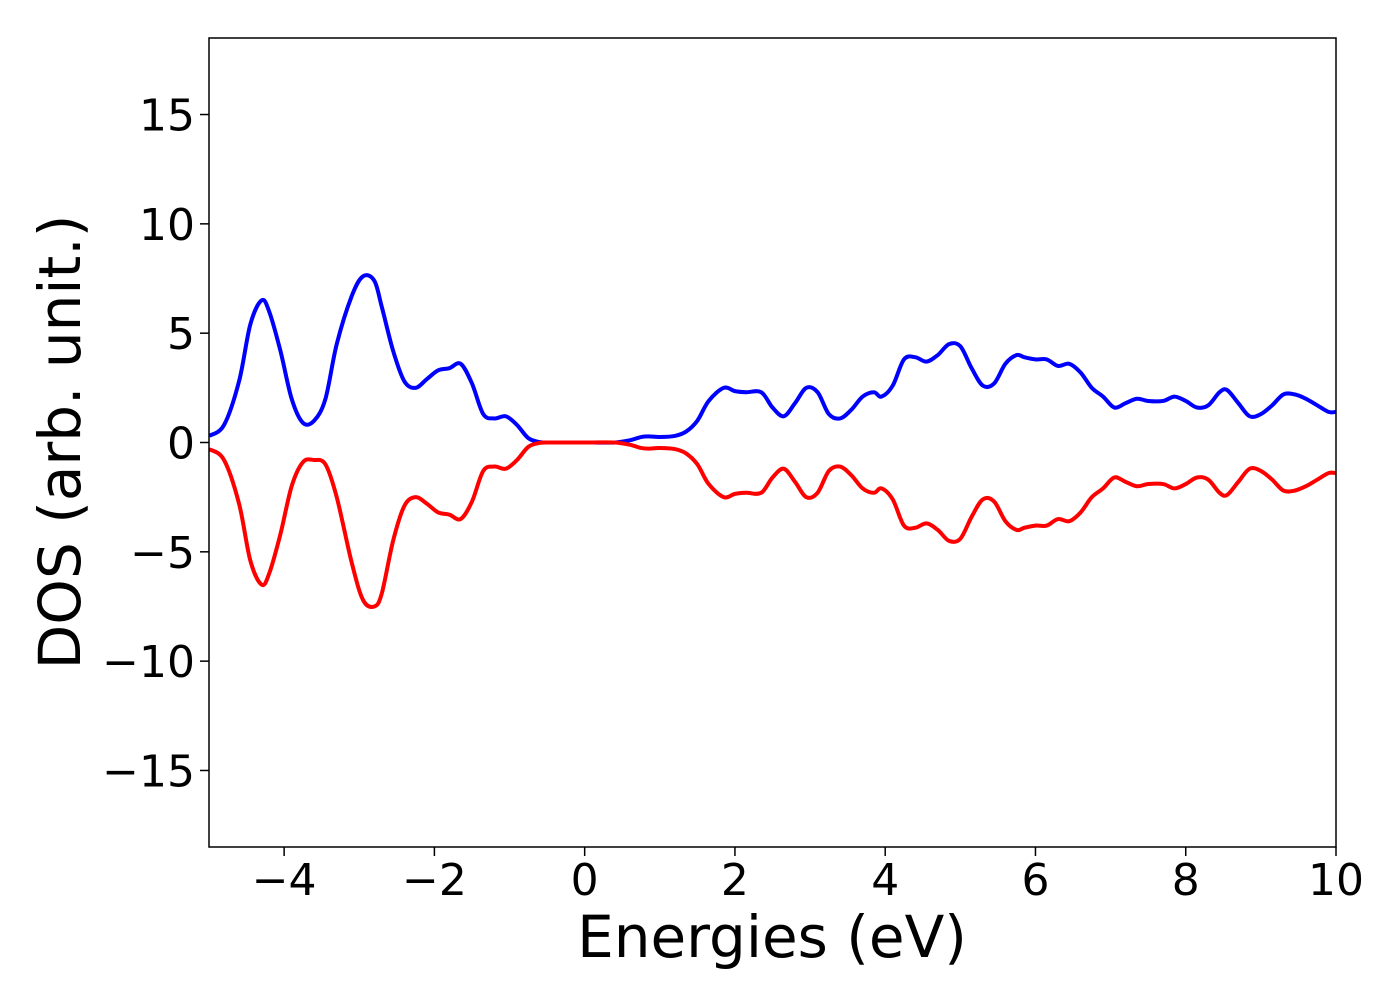  What do you see at coordinates (1186, 880) in the screenshot?
I see `x-tick-label: 8` at bounding box center [1186, 880].